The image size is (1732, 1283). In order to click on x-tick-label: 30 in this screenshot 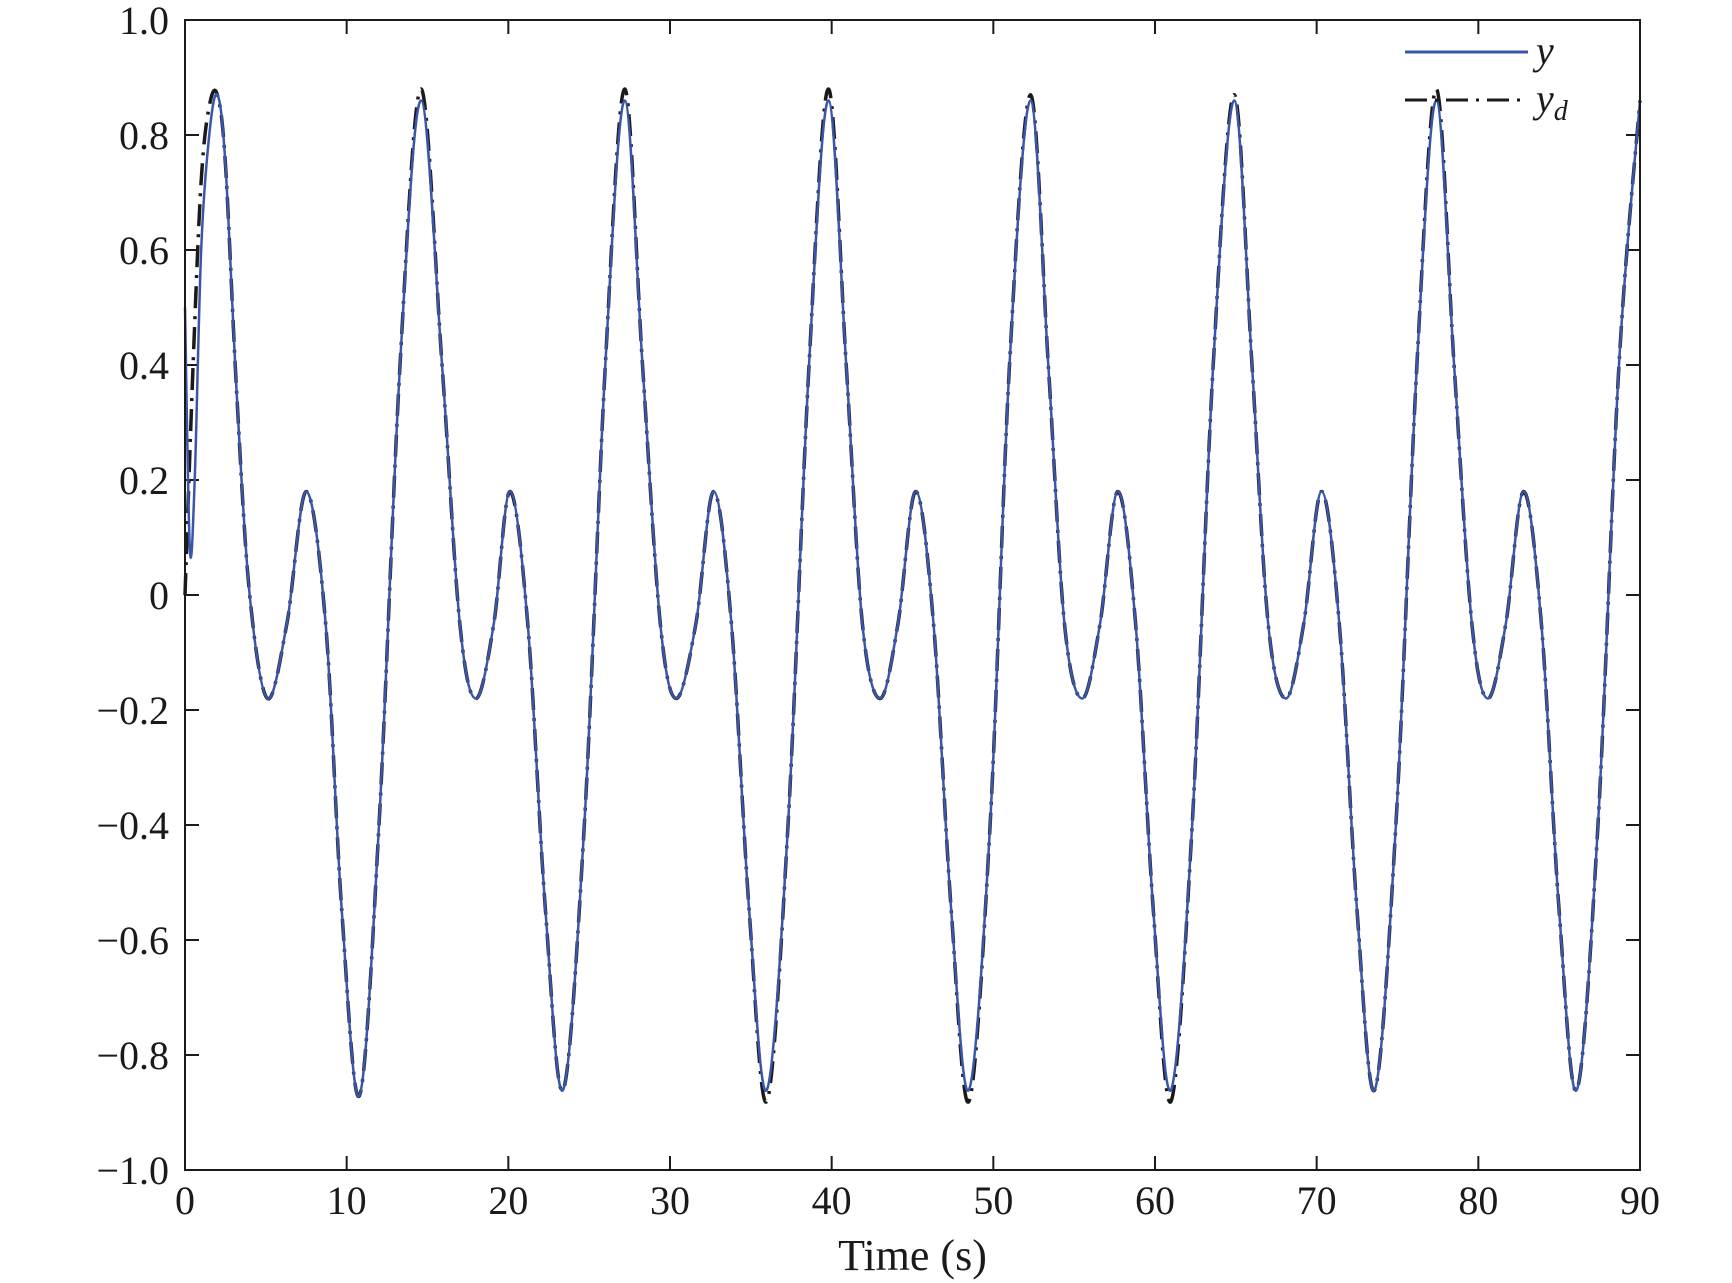, I will do `click(670, 1200)`.